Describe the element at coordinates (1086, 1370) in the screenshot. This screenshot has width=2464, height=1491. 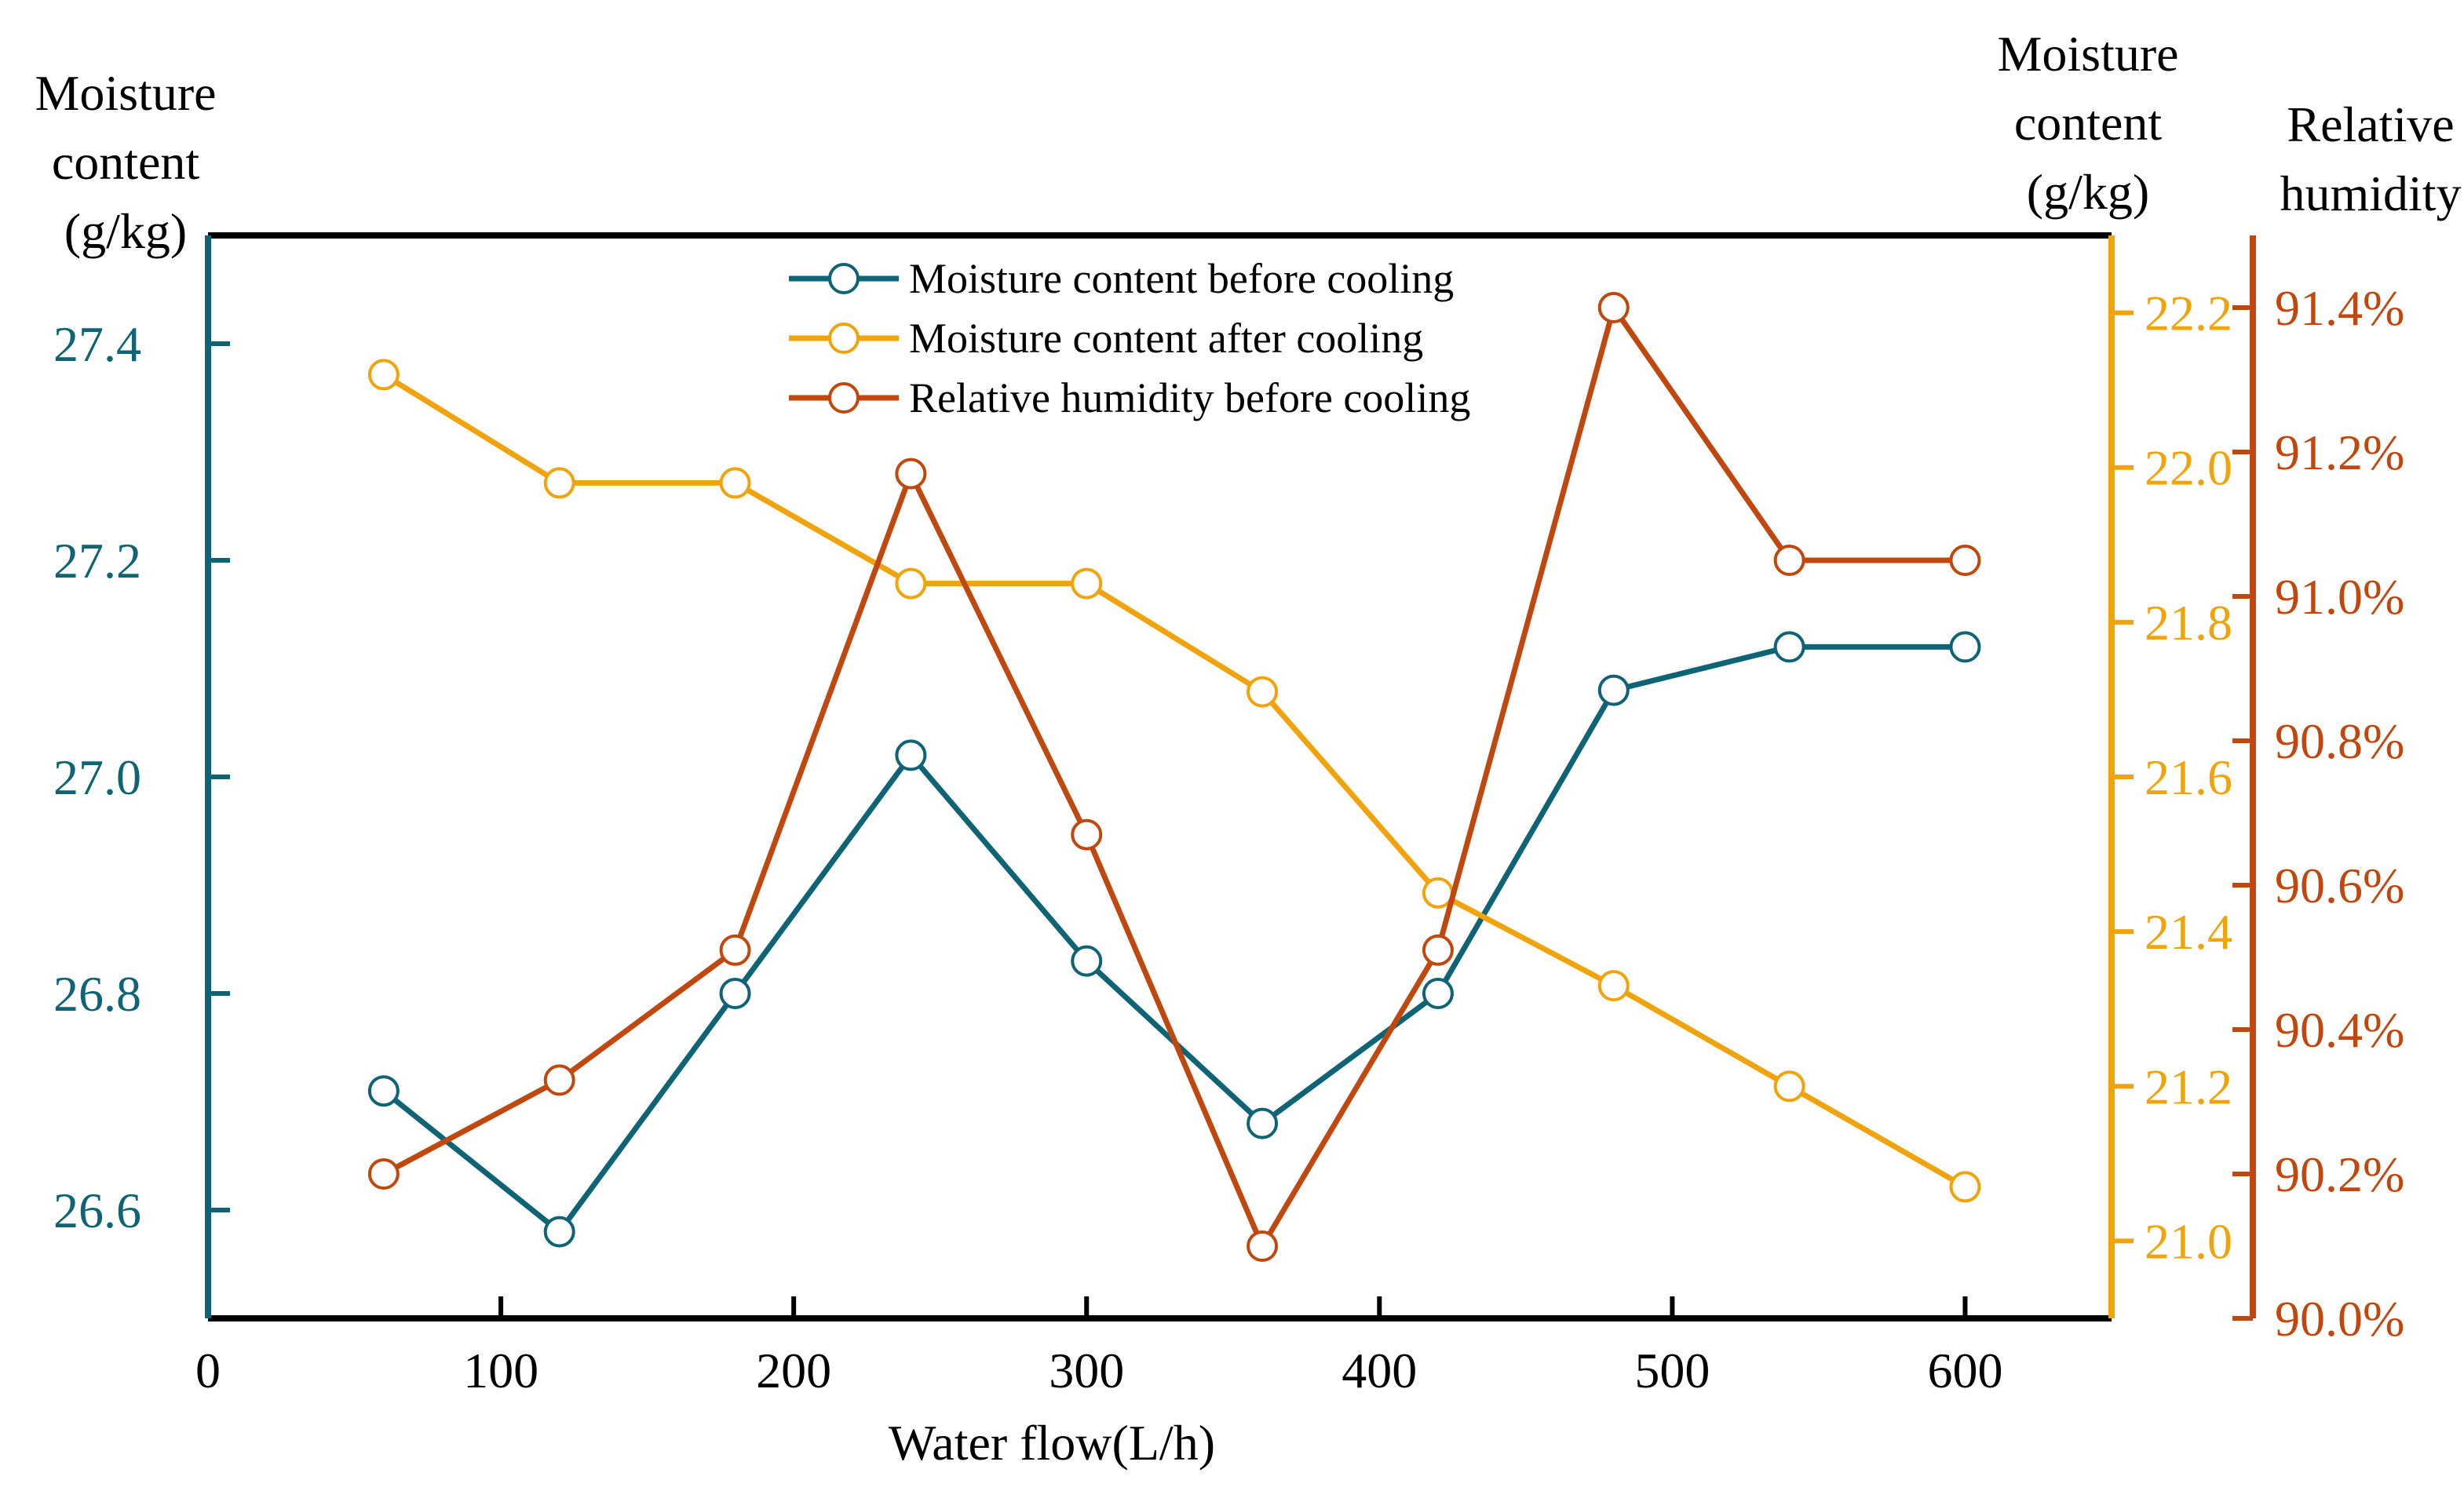
I see `x-tick-label-300: 300` at that location.